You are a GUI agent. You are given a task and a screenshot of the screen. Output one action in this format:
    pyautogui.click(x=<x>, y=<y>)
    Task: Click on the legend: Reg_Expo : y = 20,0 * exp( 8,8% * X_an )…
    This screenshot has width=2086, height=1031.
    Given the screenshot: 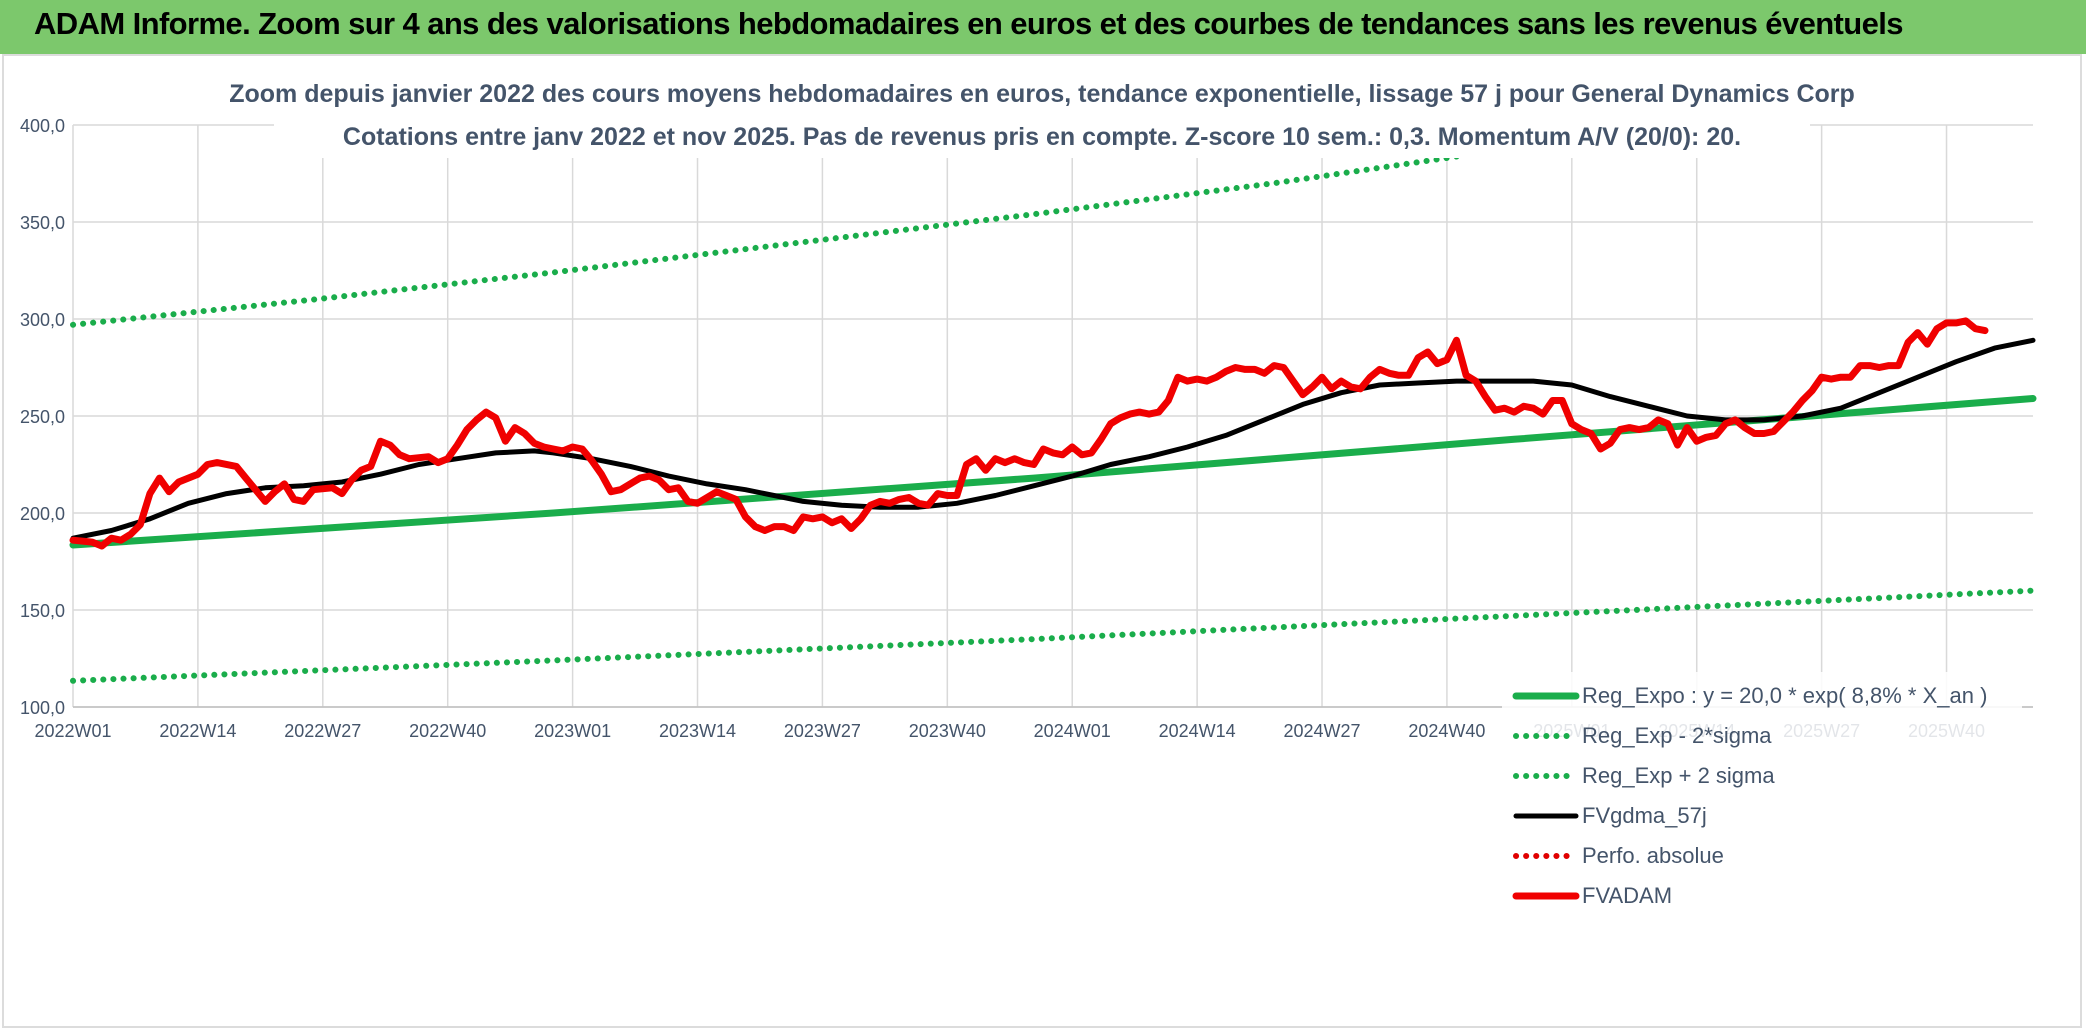 What is the action you would take?
    pyautogui.click(x=1762, y=796)
    